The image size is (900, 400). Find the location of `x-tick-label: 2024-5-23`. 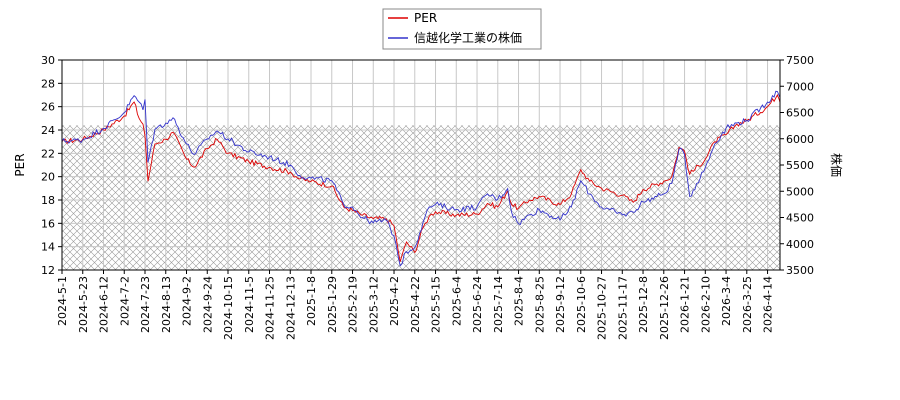

x-tick-label: 2024-5-23 is located at coordinates (83, 304).